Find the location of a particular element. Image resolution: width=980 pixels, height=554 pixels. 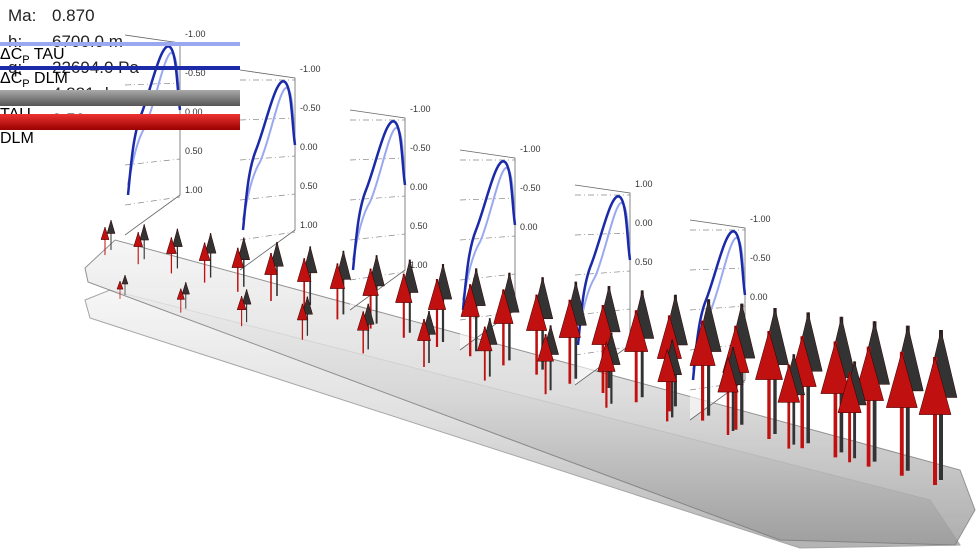

panel-frame is located at coordinates (267, 170).